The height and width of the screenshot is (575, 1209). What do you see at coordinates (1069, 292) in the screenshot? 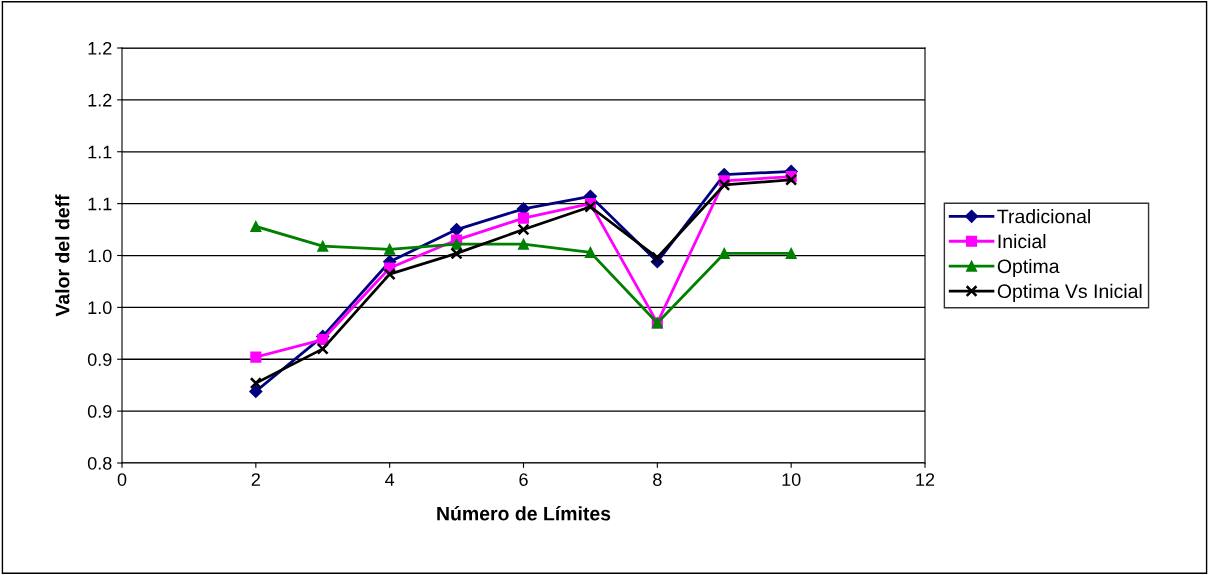
I see `legend-label: Optima Vs Inicial` at bounding box center [1069, 292].